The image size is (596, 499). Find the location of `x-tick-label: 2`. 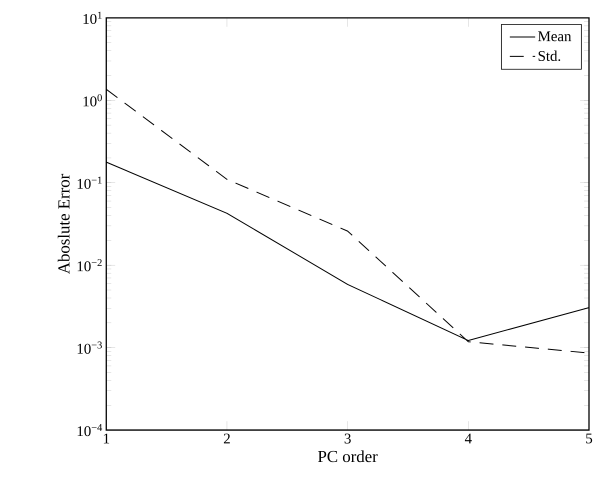

x-tick-label: 2 is located at coordinates (227, 439).